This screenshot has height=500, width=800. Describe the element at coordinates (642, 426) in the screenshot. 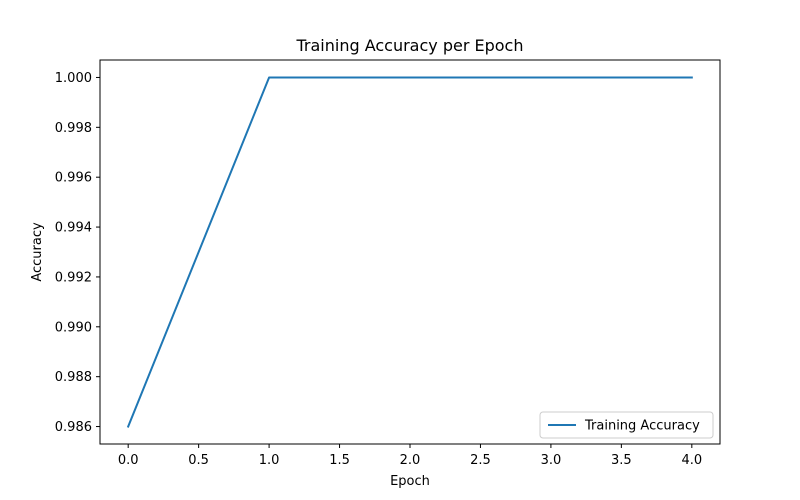

I see `legend-label-training-accuracy: Training Accuracy` at that location.